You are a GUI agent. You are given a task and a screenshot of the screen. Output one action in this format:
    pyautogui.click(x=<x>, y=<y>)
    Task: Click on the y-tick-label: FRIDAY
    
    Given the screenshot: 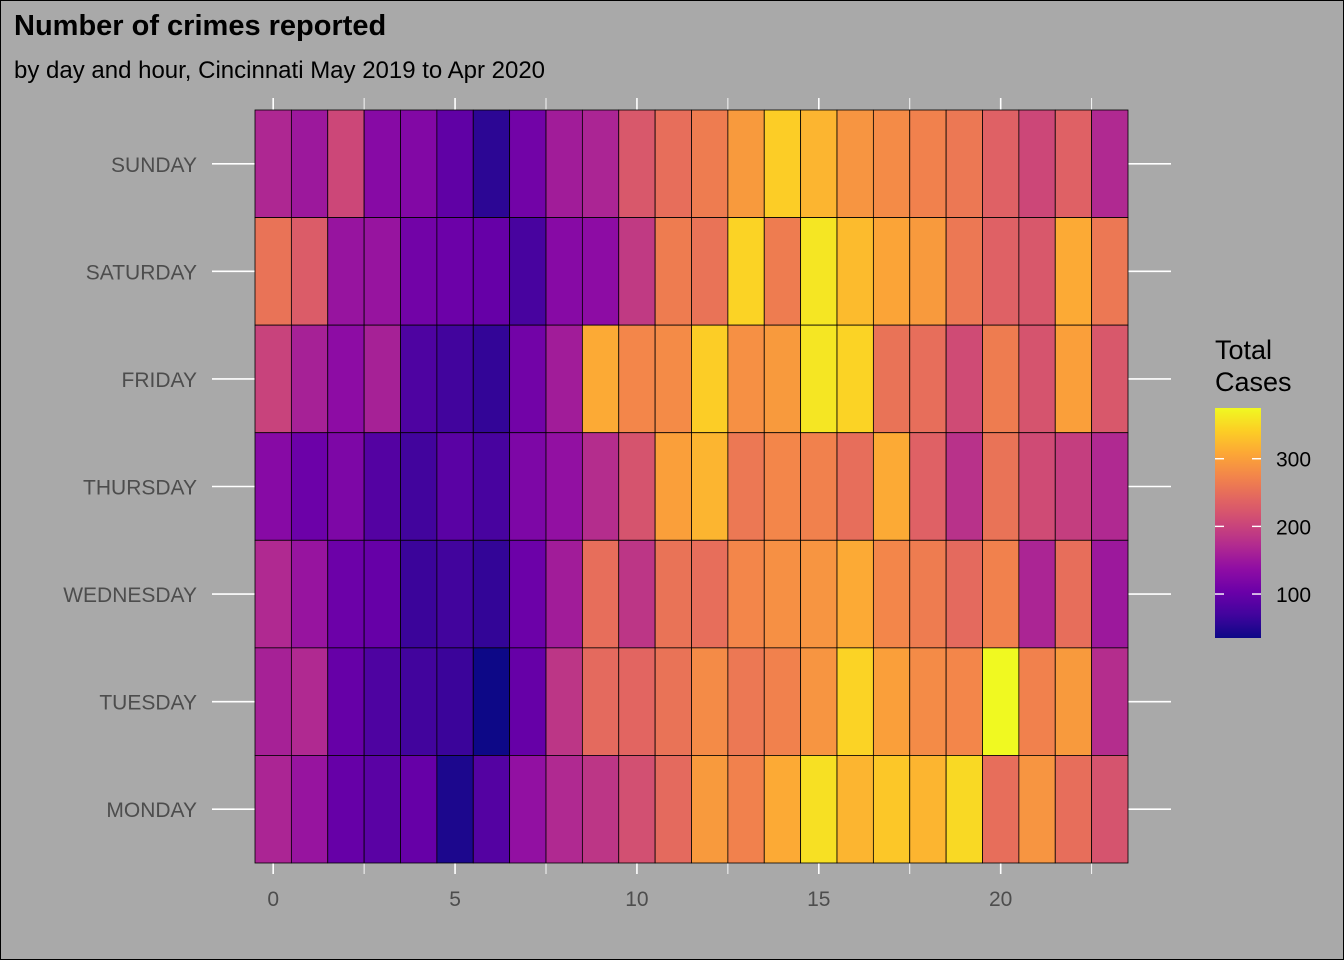 What is the action you would take?
    pyautogui.click(x=159, y=380)
    